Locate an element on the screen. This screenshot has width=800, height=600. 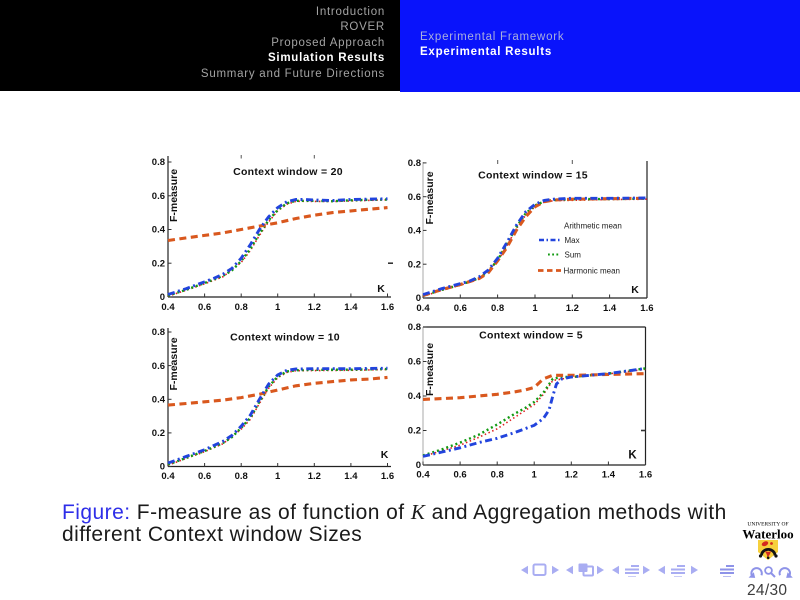
svg-text: Sum is located at coordinates (573, 255).